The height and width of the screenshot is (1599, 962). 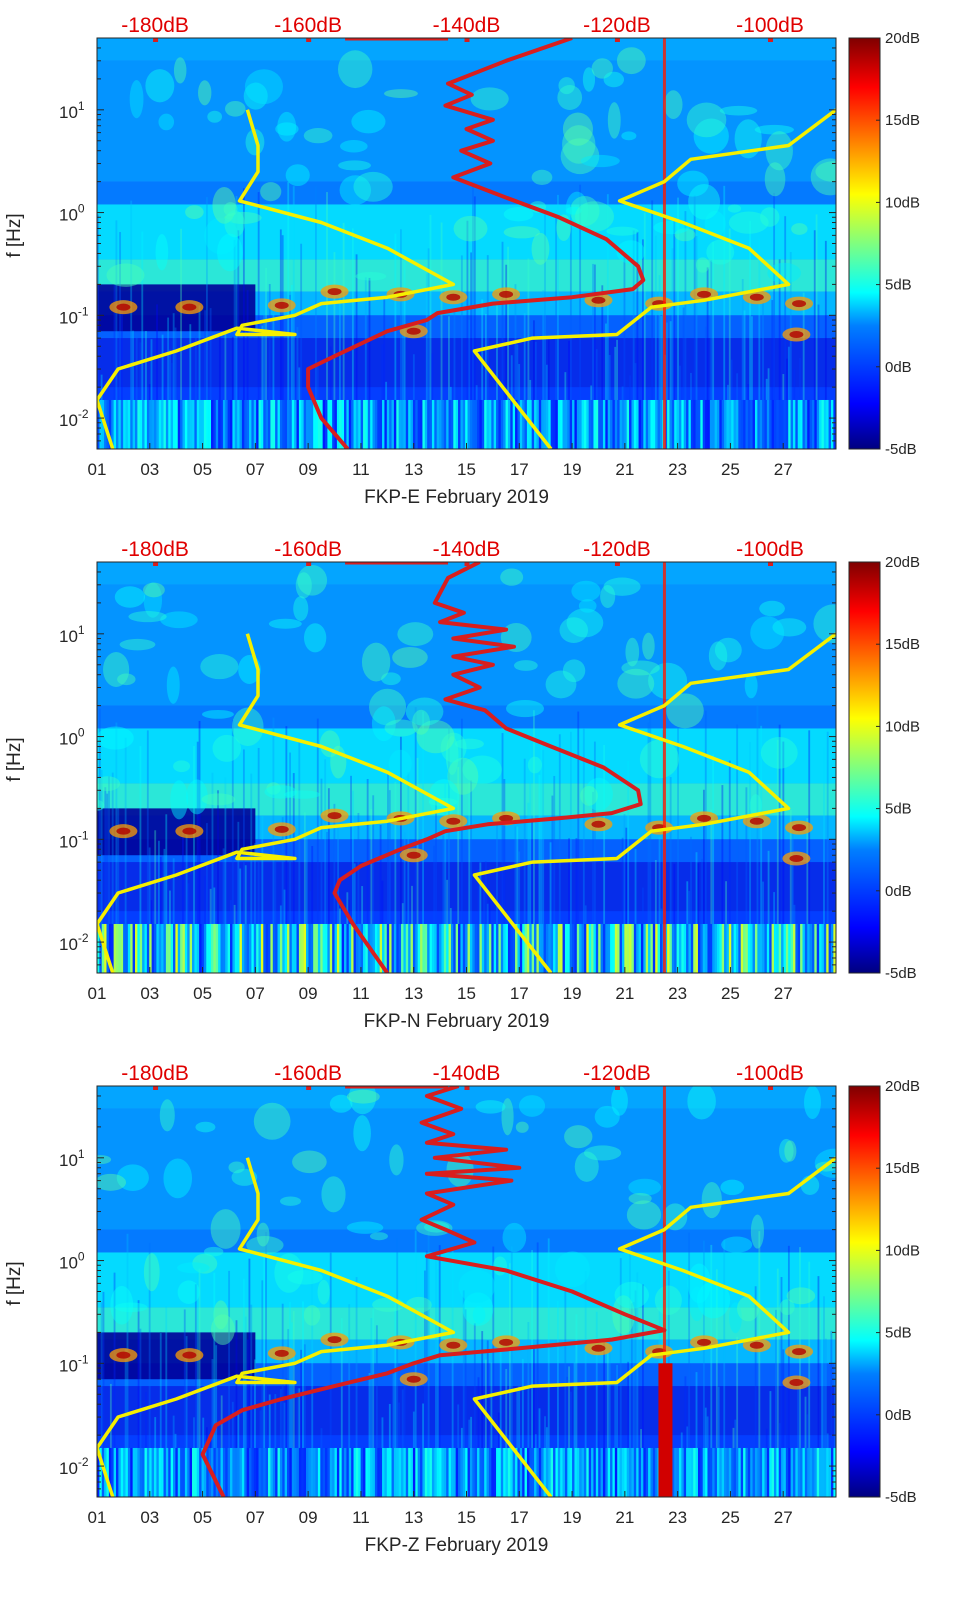 I want to click on yellow-noise-model-curve, so click(x=276, y=803).